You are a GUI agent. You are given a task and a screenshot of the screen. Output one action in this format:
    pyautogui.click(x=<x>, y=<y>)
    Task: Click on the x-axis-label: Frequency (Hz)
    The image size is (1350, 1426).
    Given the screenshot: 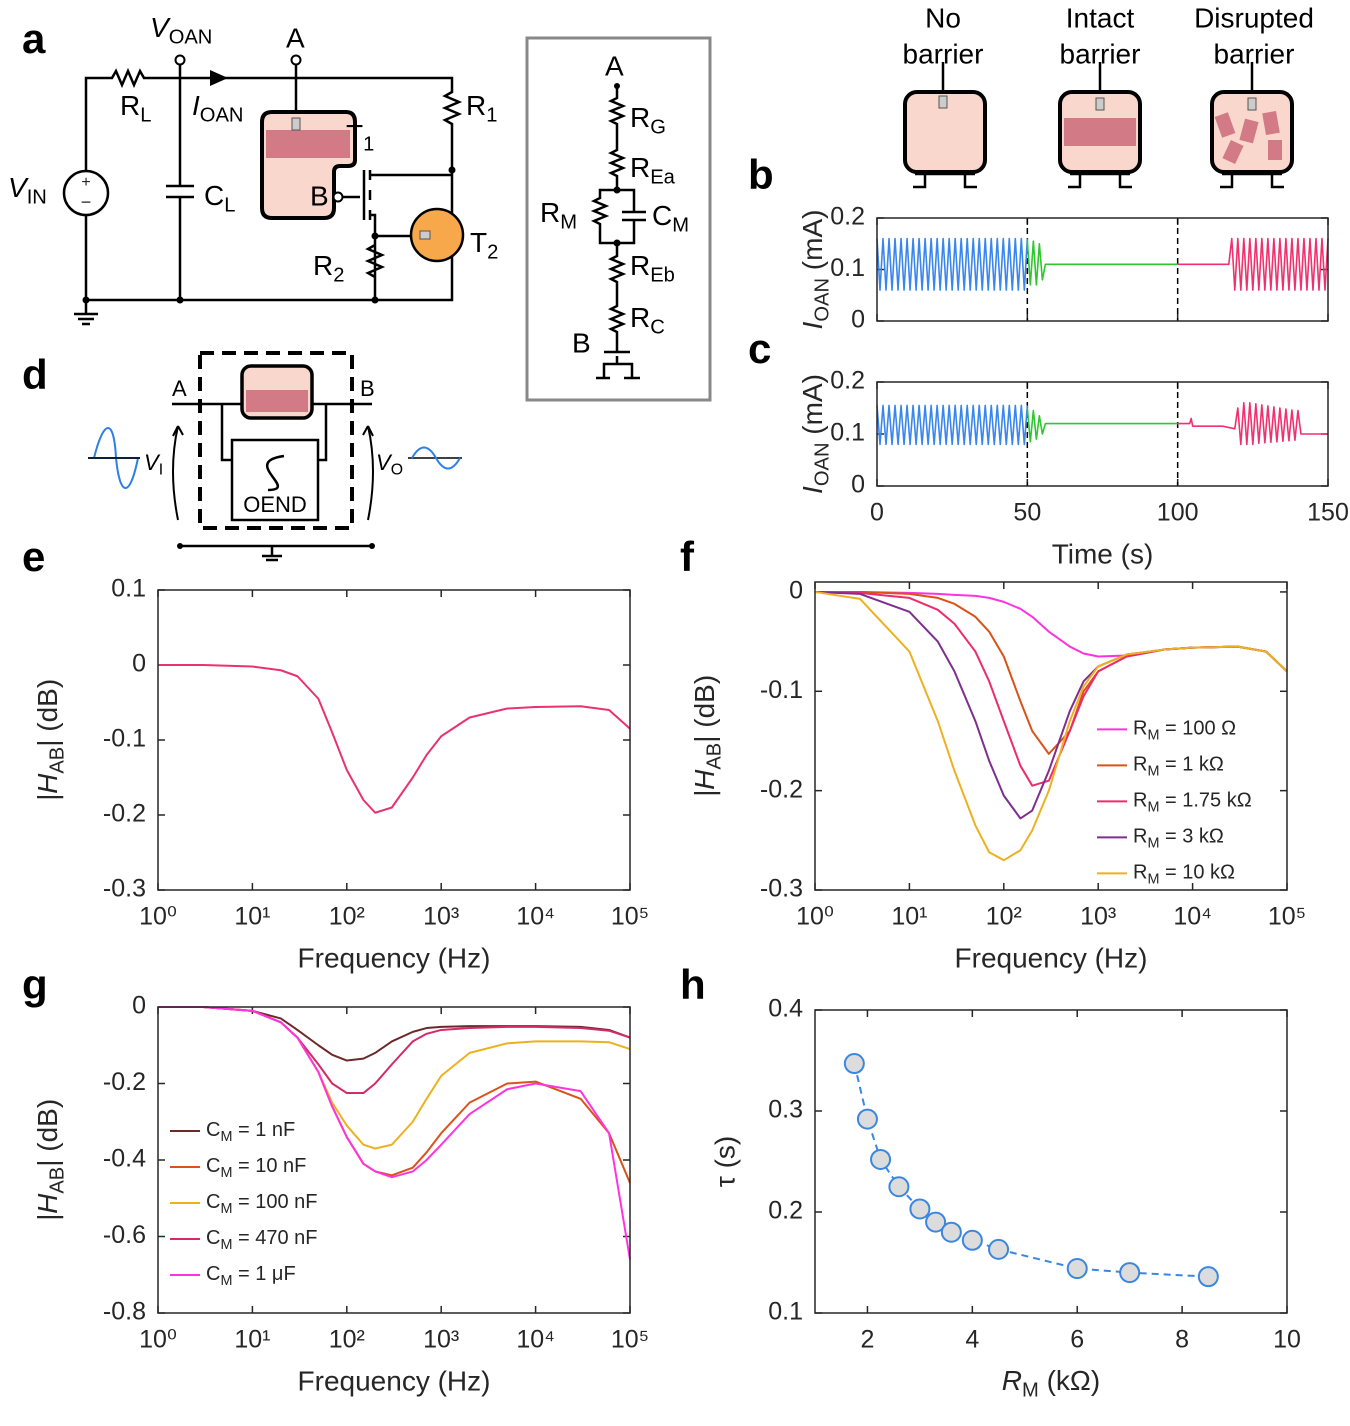 What is the action you would take?
    pyautogui.click(x=1051, y=957)
    